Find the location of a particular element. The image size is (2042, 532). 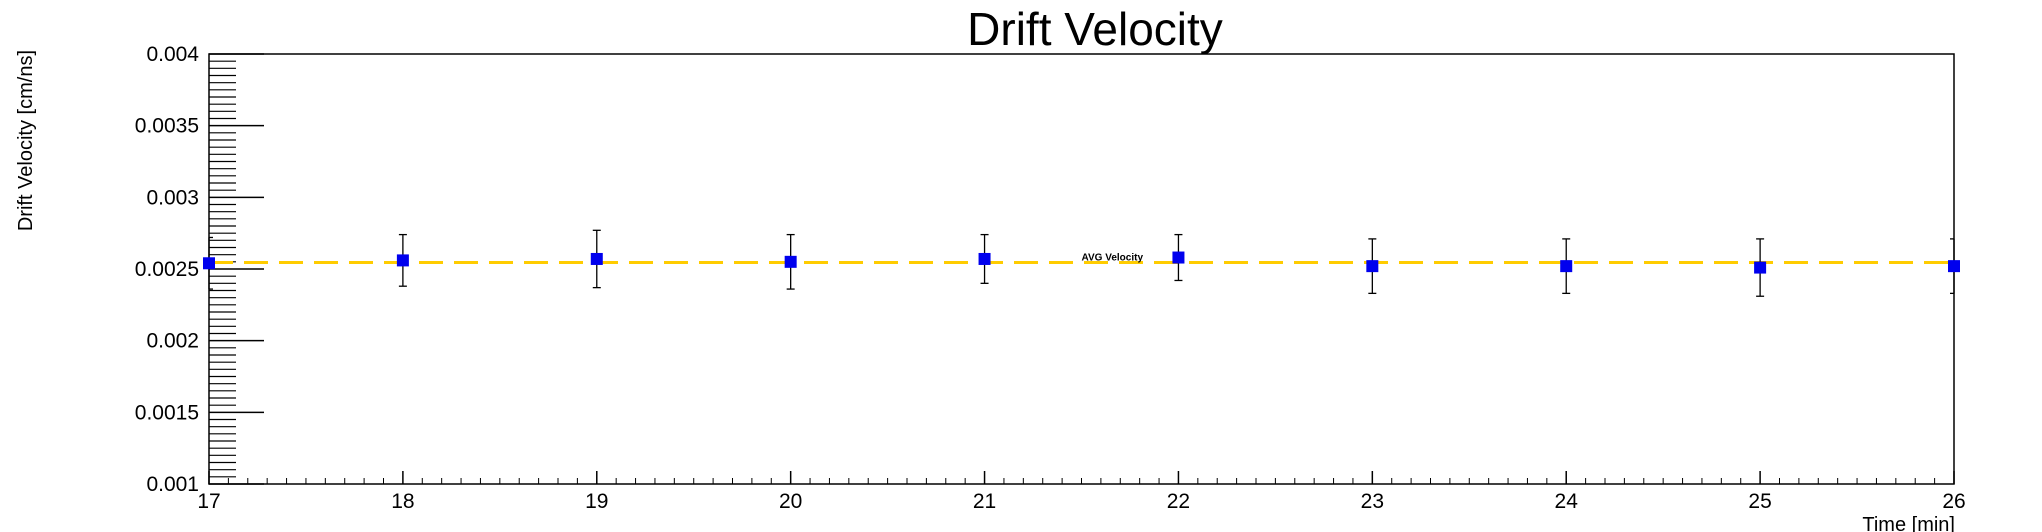

y-tick-label: 0.002 is located at coordinates (172, 341).